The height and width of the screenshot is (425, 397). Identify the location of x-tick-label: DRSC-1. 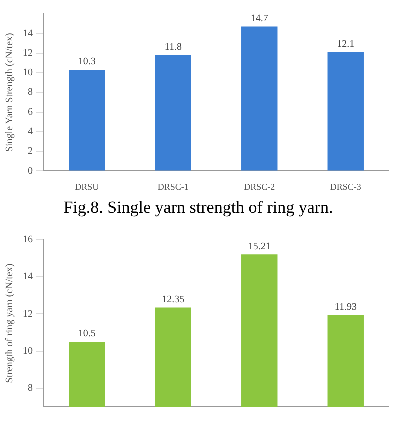
(173, 187).